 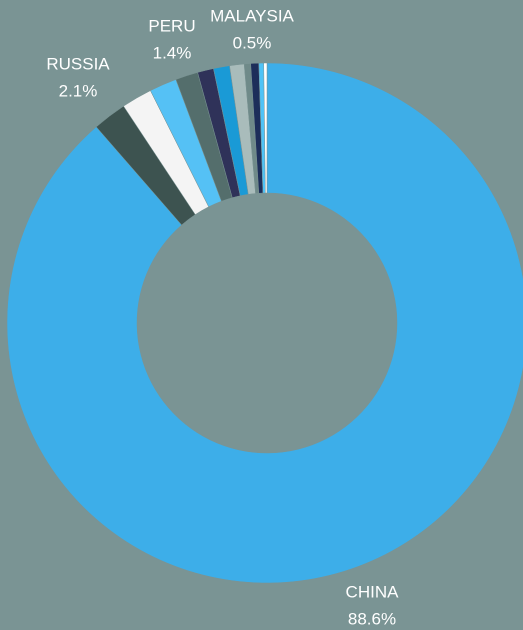 I want to click on slice-value-label: 1.4%, so click(x=172, y=52).